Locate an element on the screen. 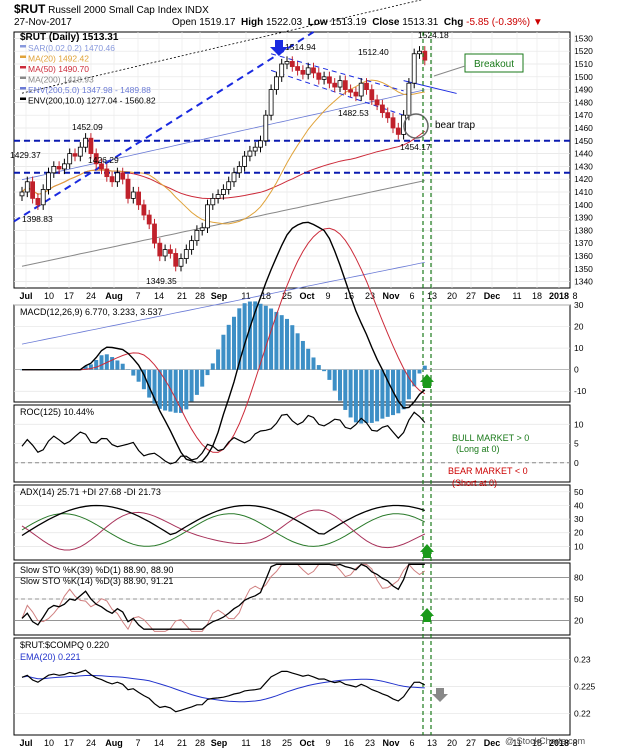  y-tick-label: 1360 is located at coordinates (583, 256).